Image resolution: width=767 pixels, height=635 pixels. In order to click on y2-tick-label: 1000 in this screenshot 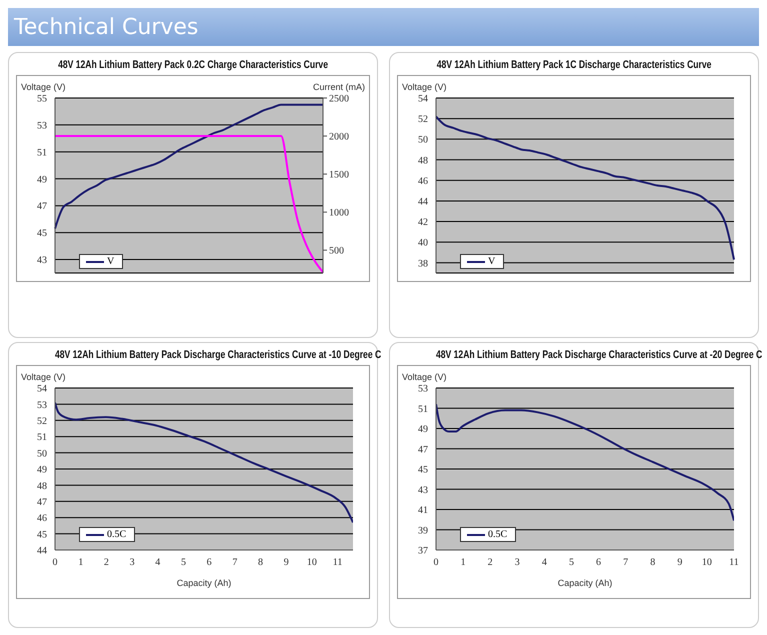, I will do `click(339, 213)`.